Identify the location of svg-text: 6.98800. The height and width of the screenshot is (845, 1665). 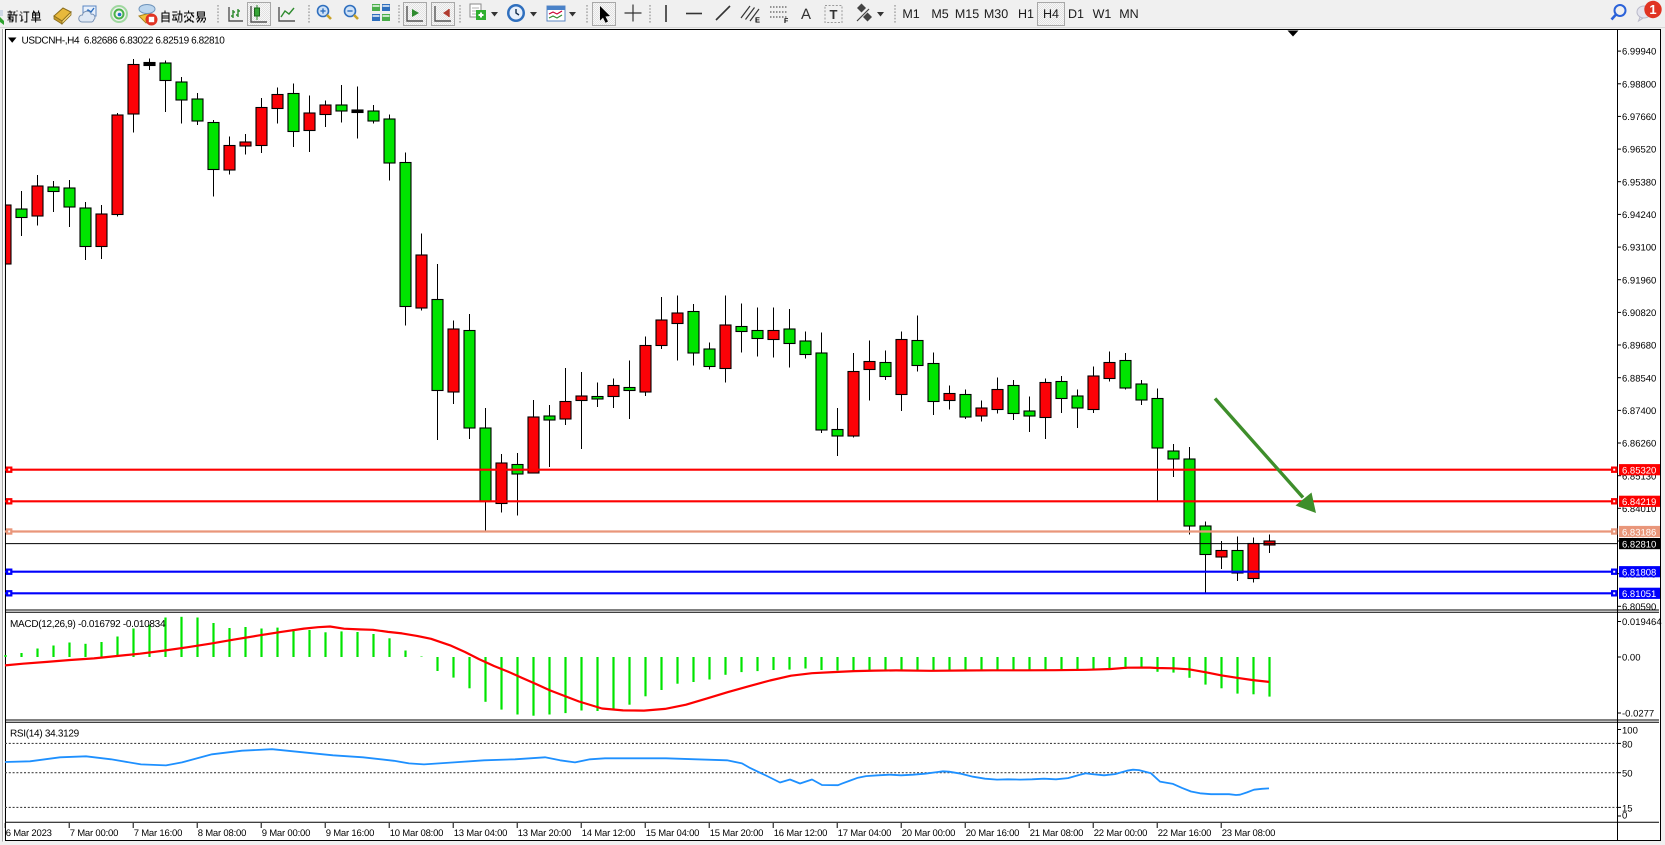
(1639, 84).